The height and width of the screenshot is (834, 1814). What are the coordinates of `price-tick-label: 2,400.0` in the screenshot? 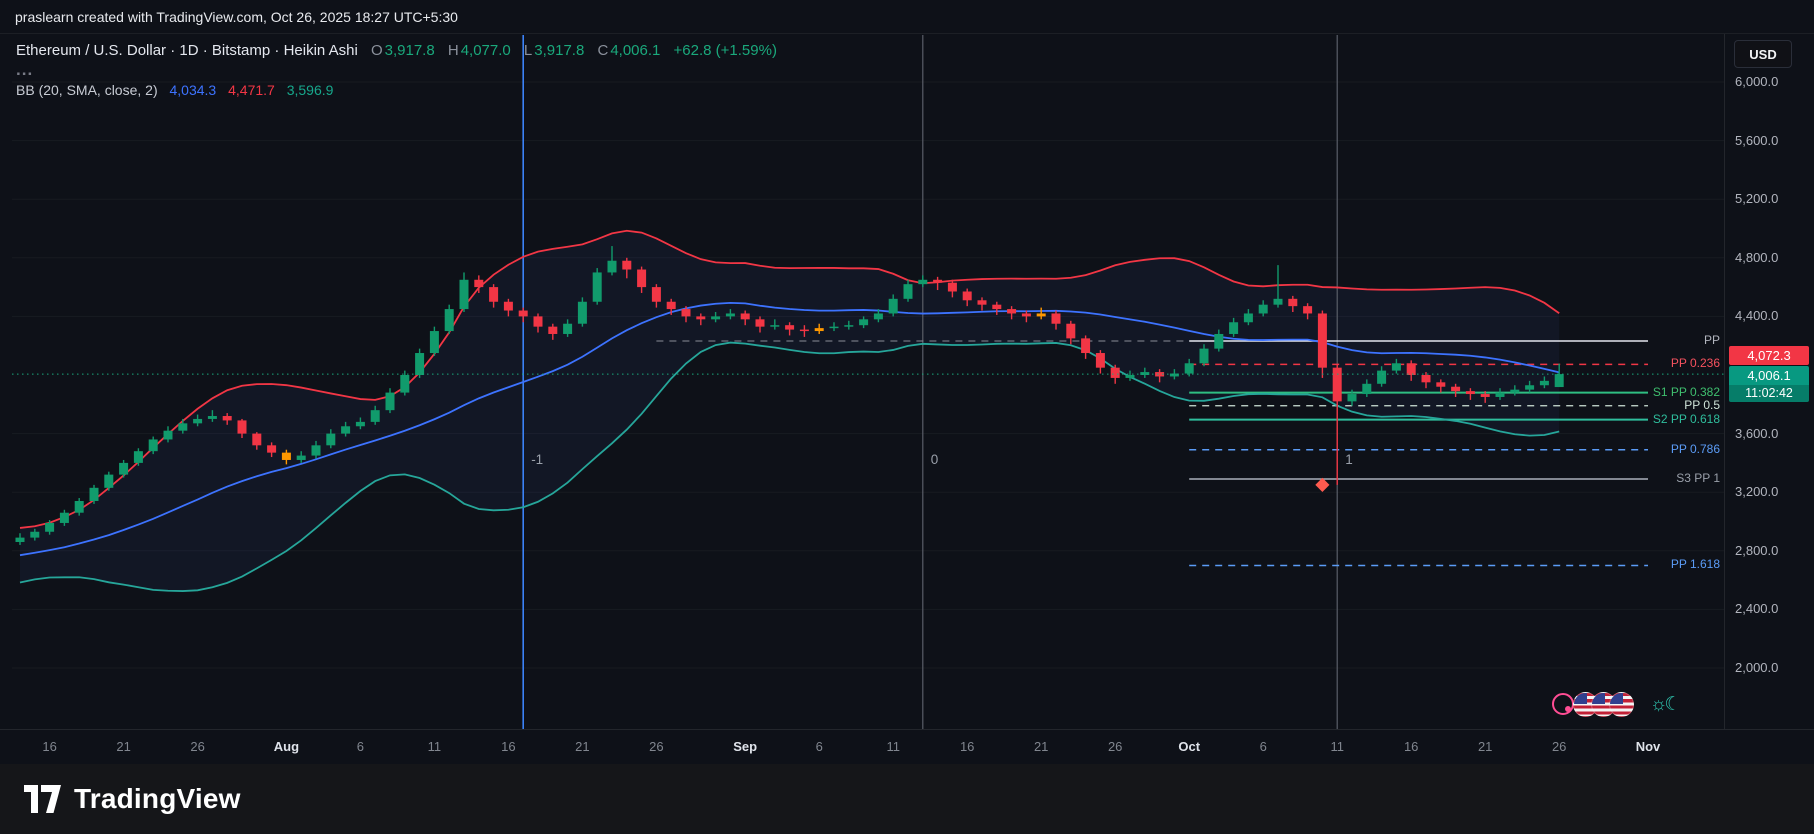 It's located at (1757, 609).